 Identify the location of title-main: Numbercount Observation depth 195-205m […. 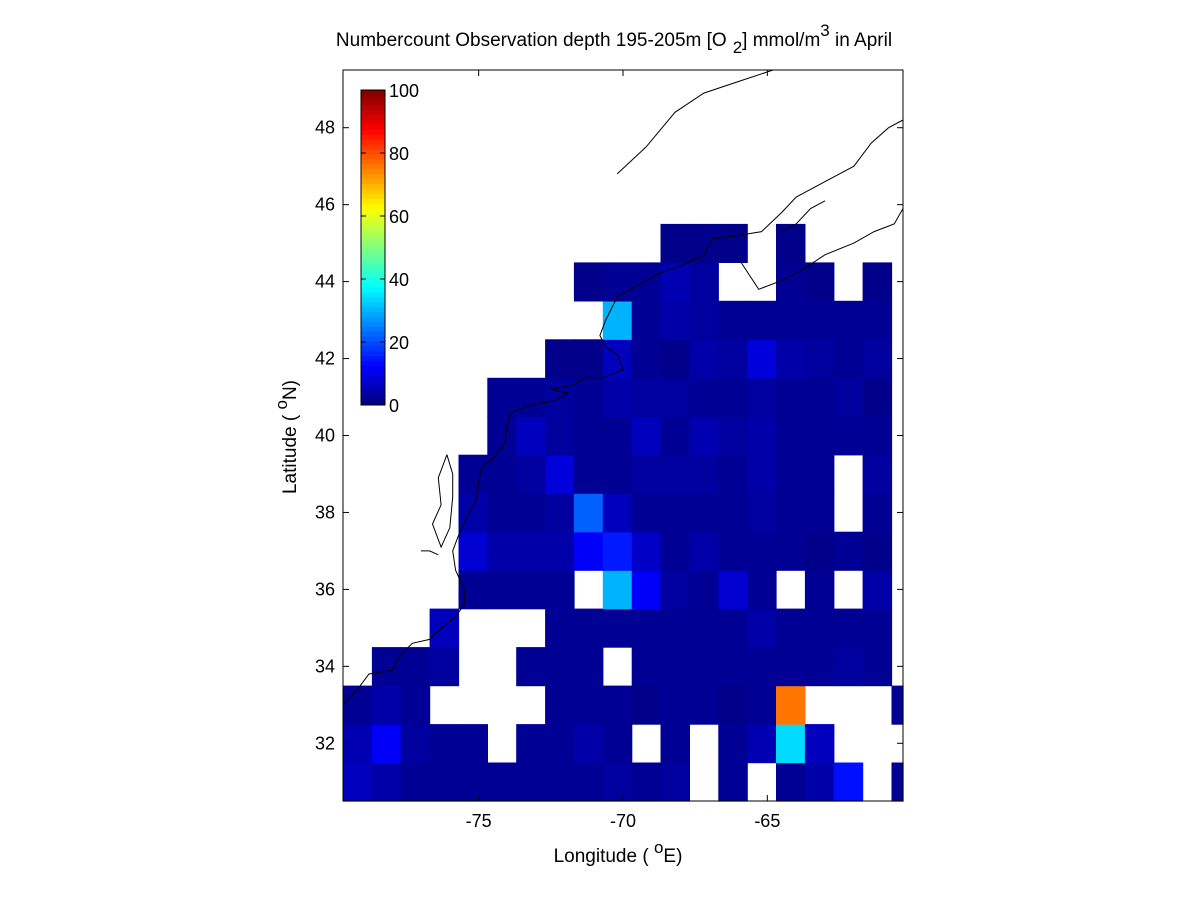
(531, 40).